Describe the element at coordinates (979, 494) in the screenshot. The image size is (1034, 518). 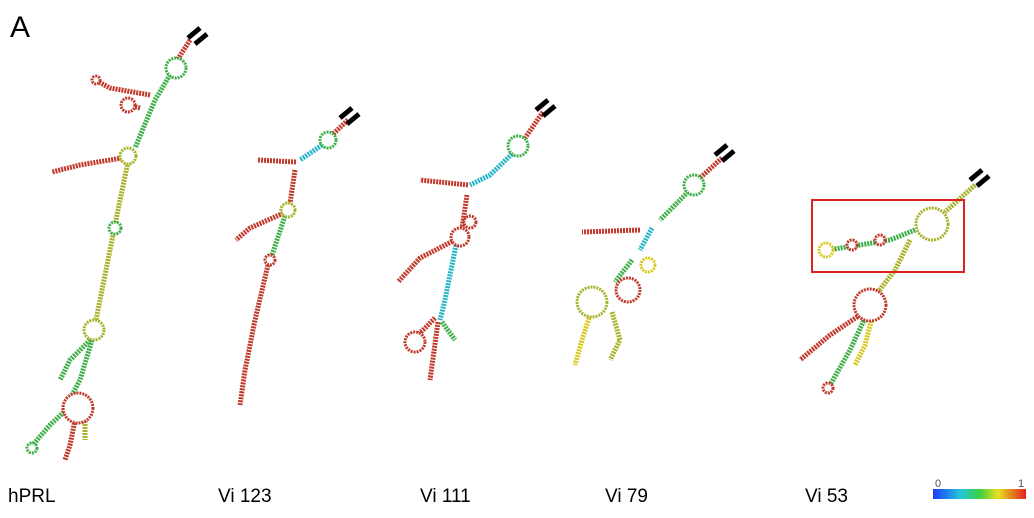
I see `colorbar` at that location.